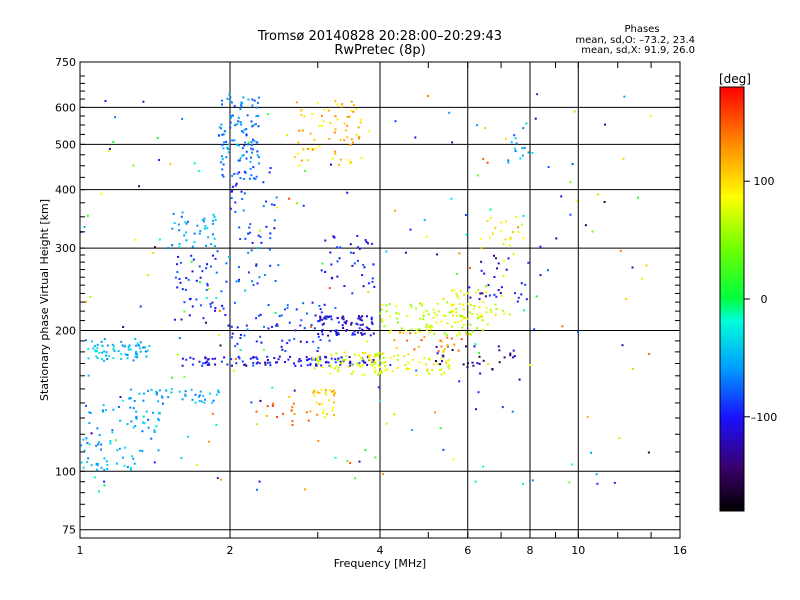 This screenshot has width=800, height=600. What do you see at coordinates (380, 550) in the screenshot?
I see `x-tick-label: 4` at bounding box center [380, 550].